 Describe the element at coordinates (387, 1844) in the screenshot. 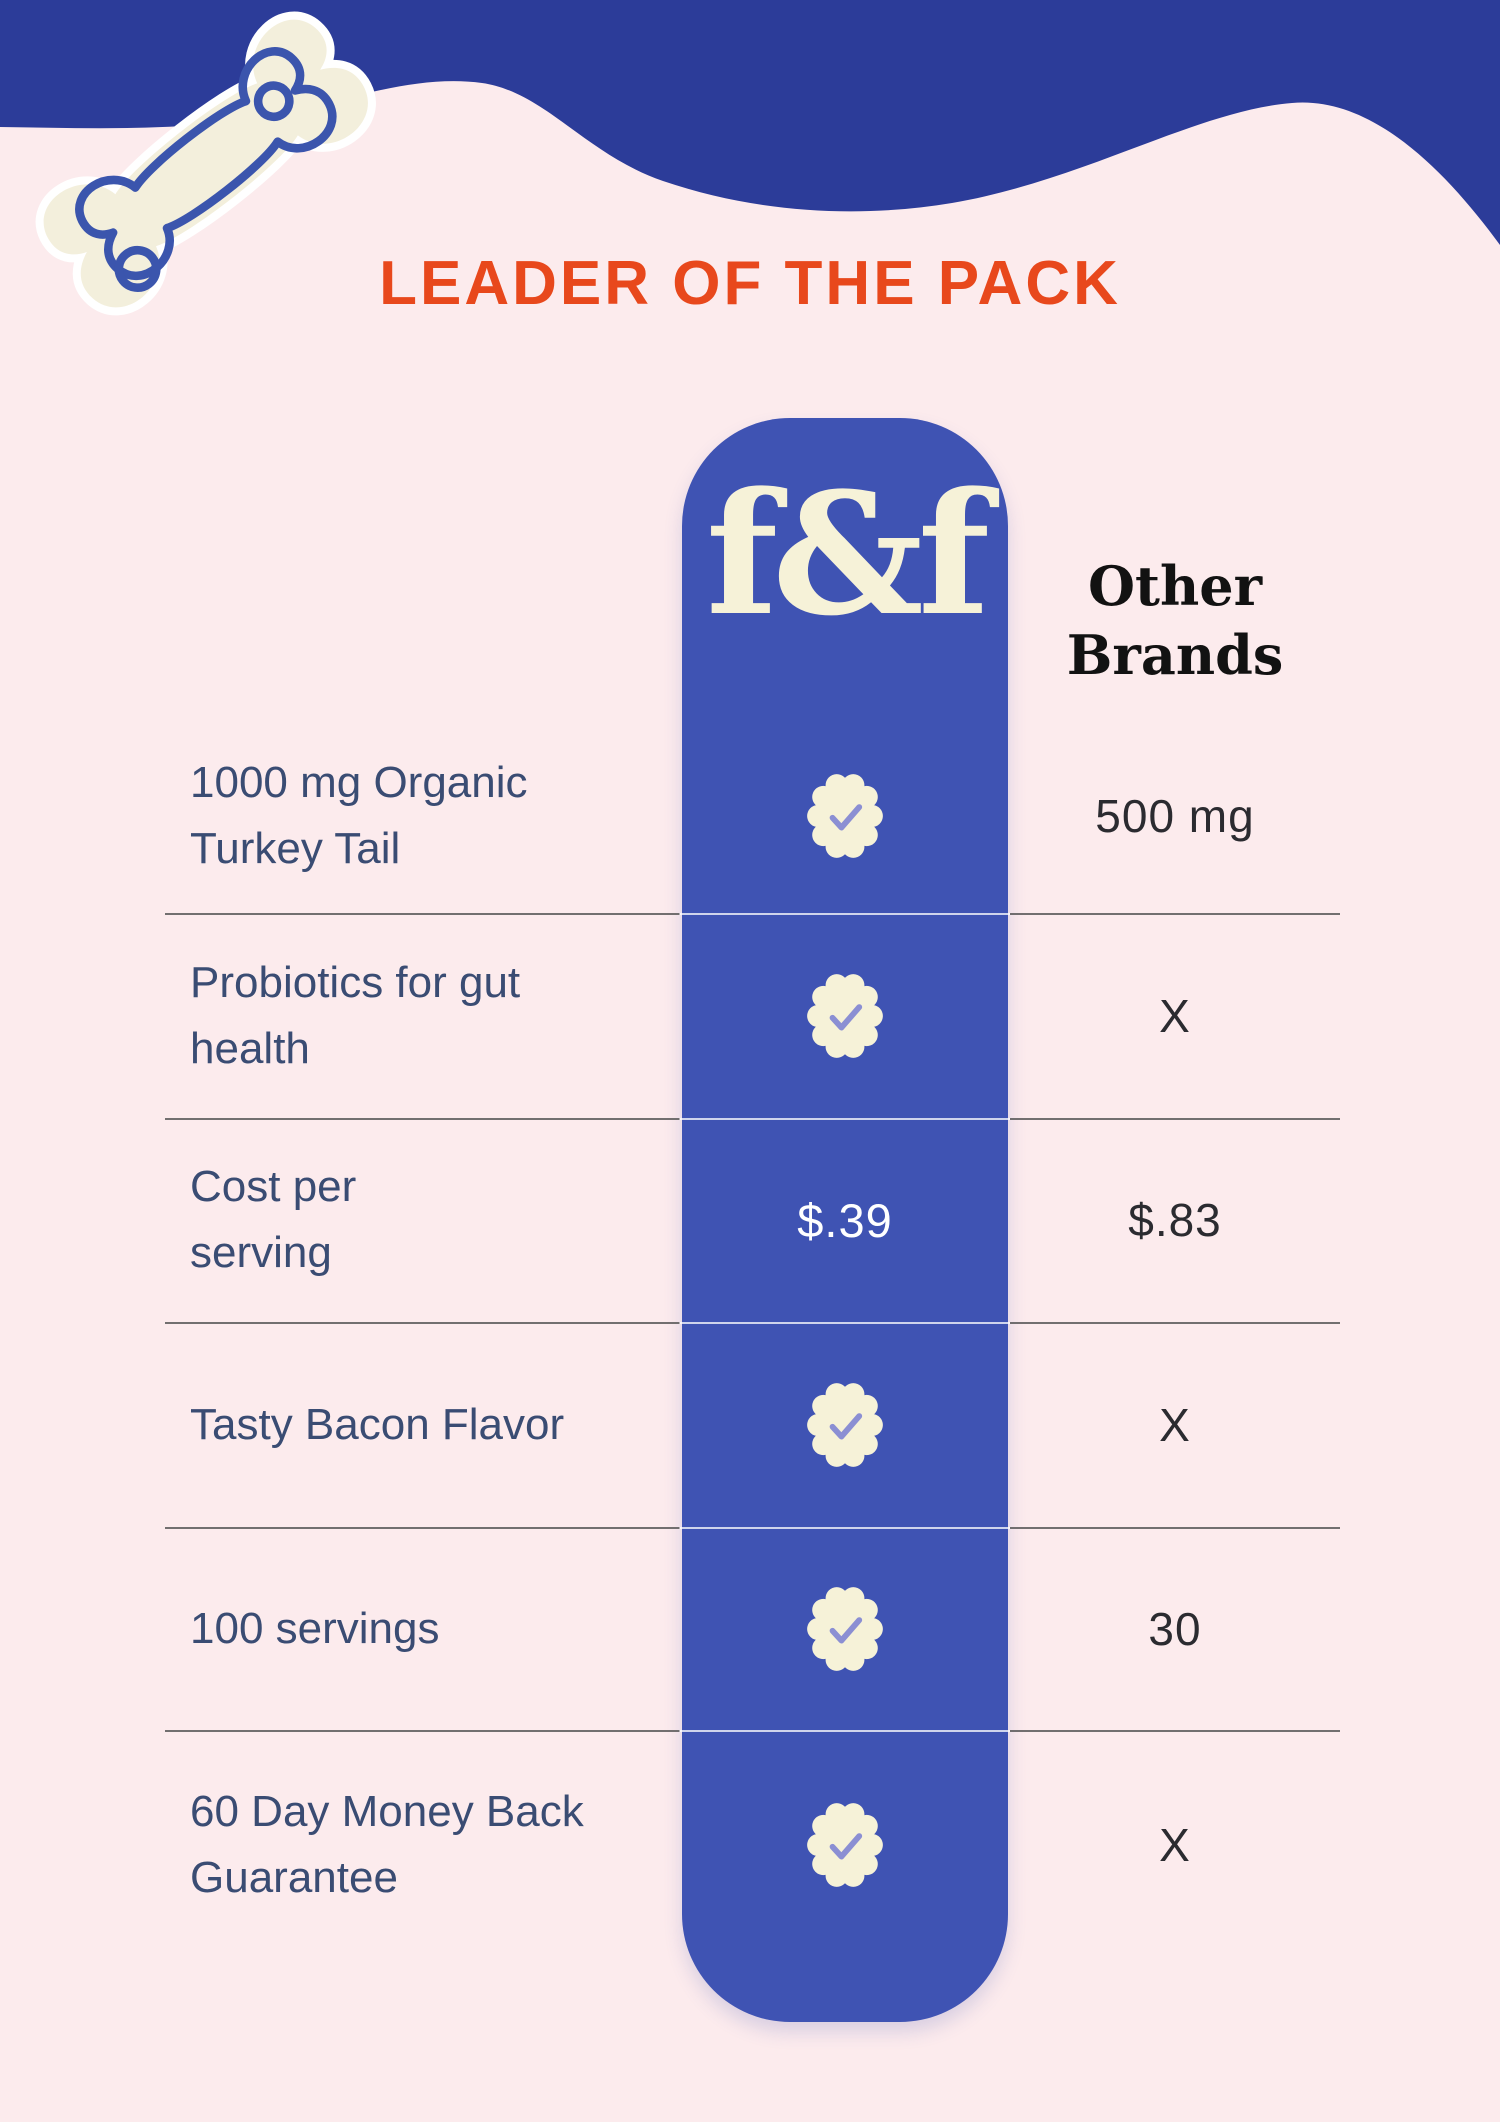

I see `feature-label: 60 Day Money Back Guarantee` at that location.